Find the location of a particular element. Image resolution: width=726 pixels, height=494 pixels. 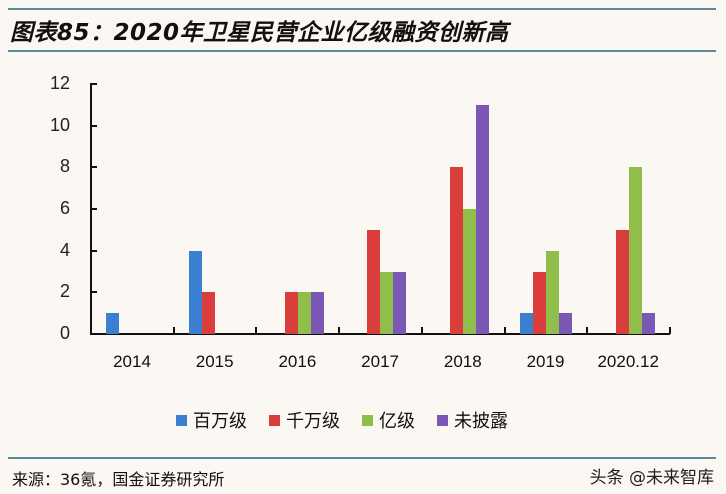

legend-label: 未披露 is located at coordinates (481, 421).